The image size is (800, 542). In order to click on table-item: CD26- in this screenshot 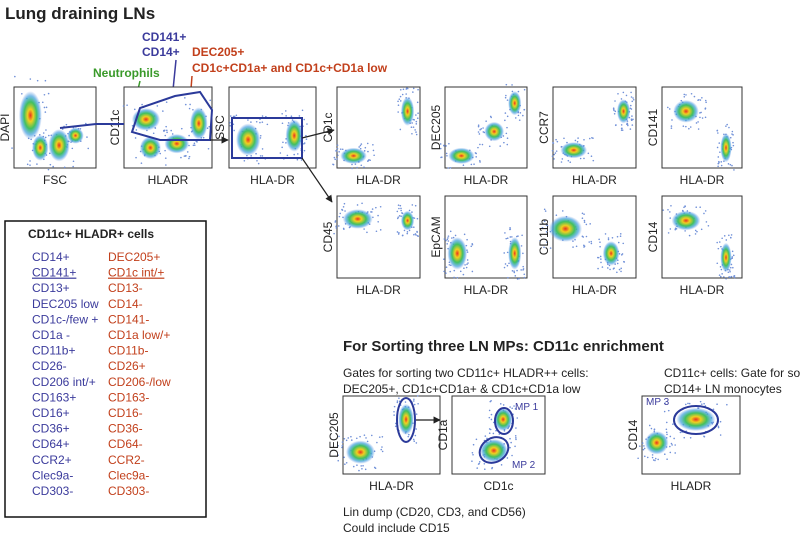, I will do `click(49, 366)`.